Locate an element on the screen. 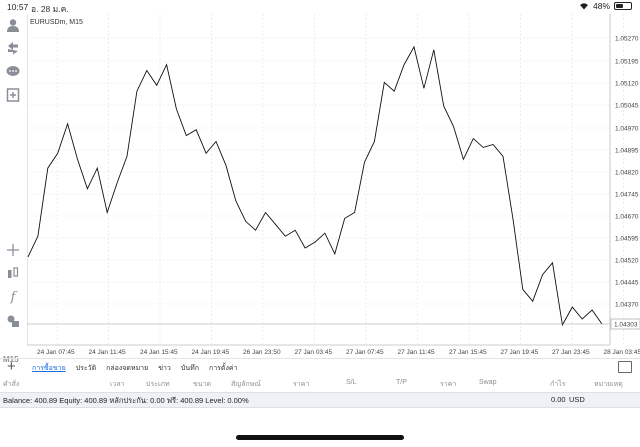  price-tick-label: 1.04820 is located at coordinates (627, 173).